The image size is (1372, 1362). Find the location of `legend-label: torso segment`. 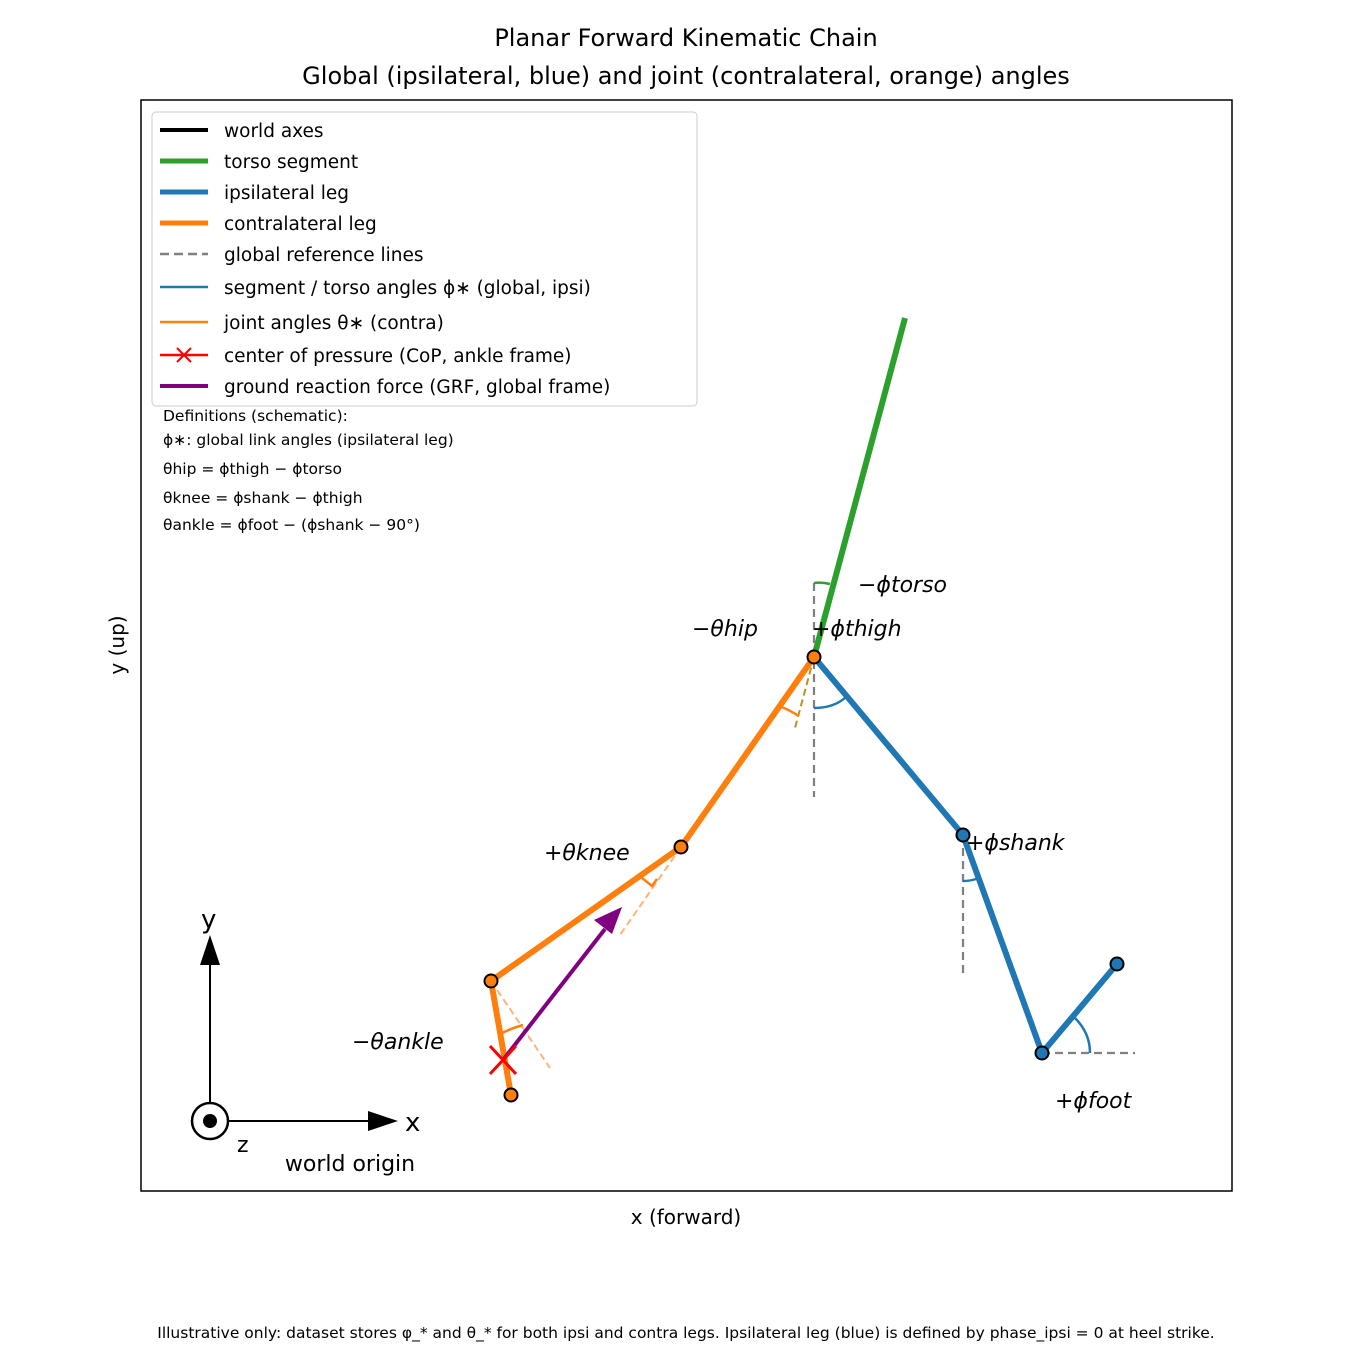

legend-label: torso segment is located at coordinates (291, 162).